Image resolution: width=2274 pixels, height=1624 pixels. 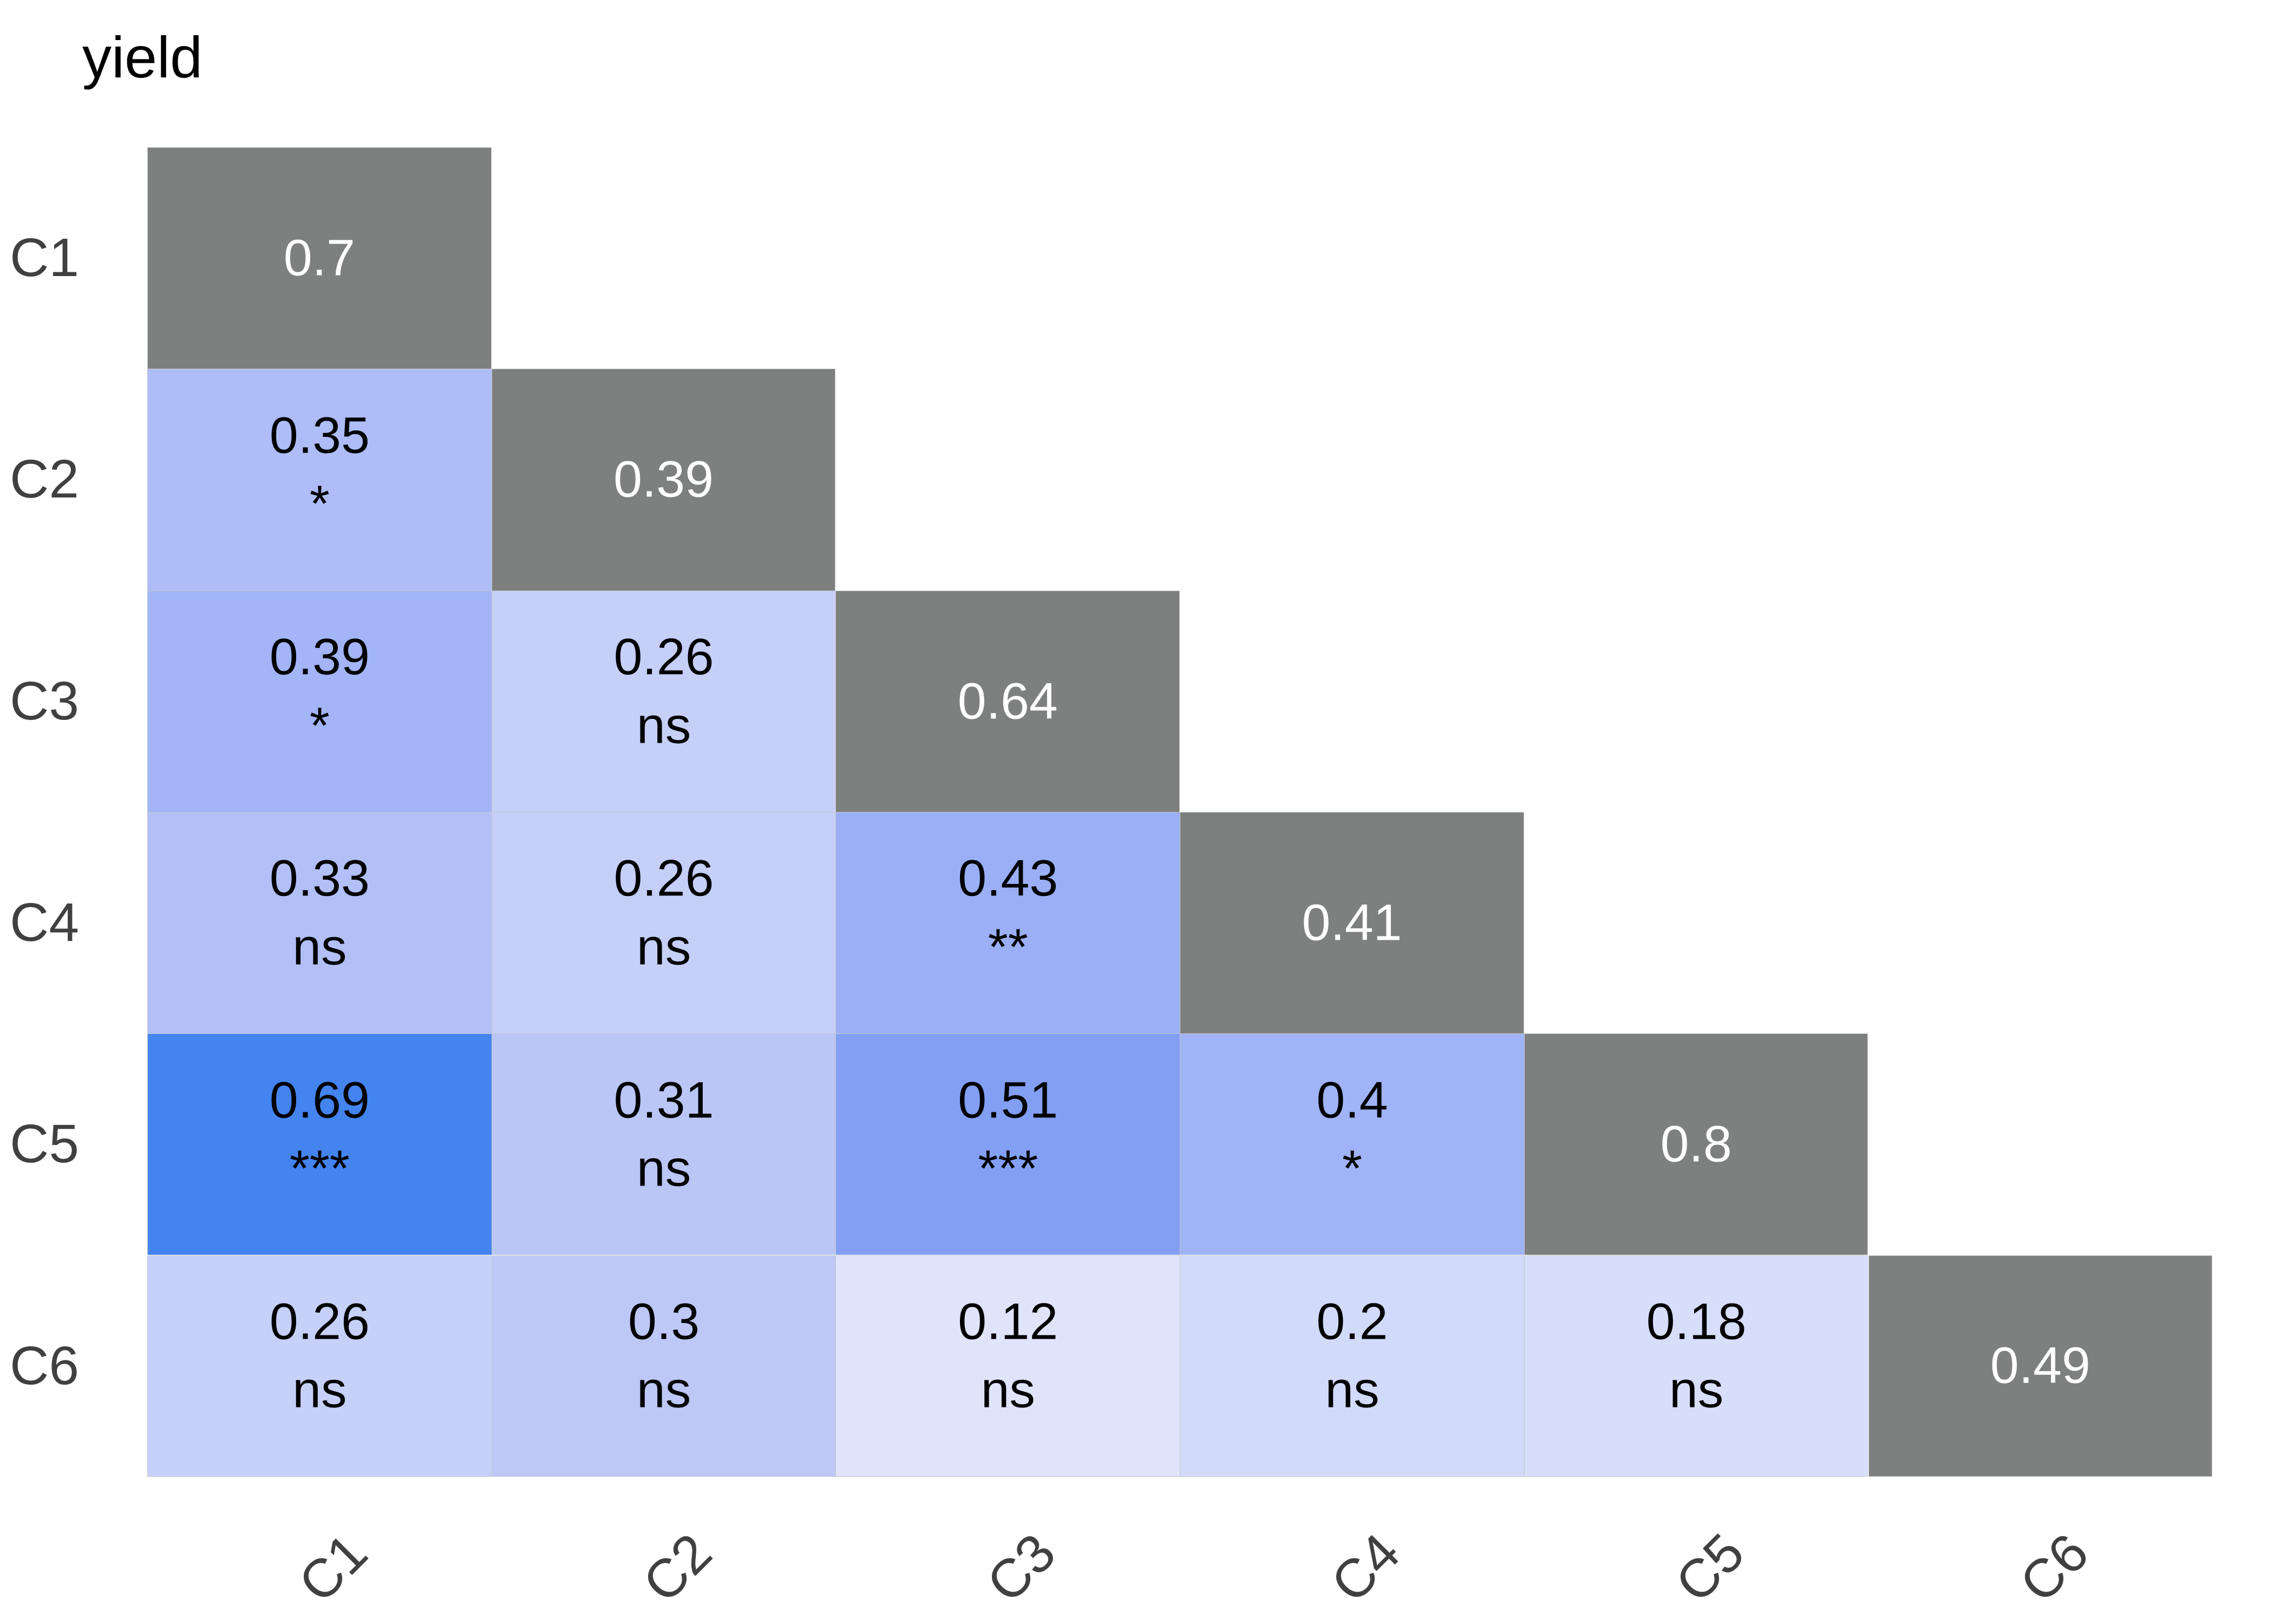 I want to click on cell-value: 0.3, so click(x=664, y=1322).